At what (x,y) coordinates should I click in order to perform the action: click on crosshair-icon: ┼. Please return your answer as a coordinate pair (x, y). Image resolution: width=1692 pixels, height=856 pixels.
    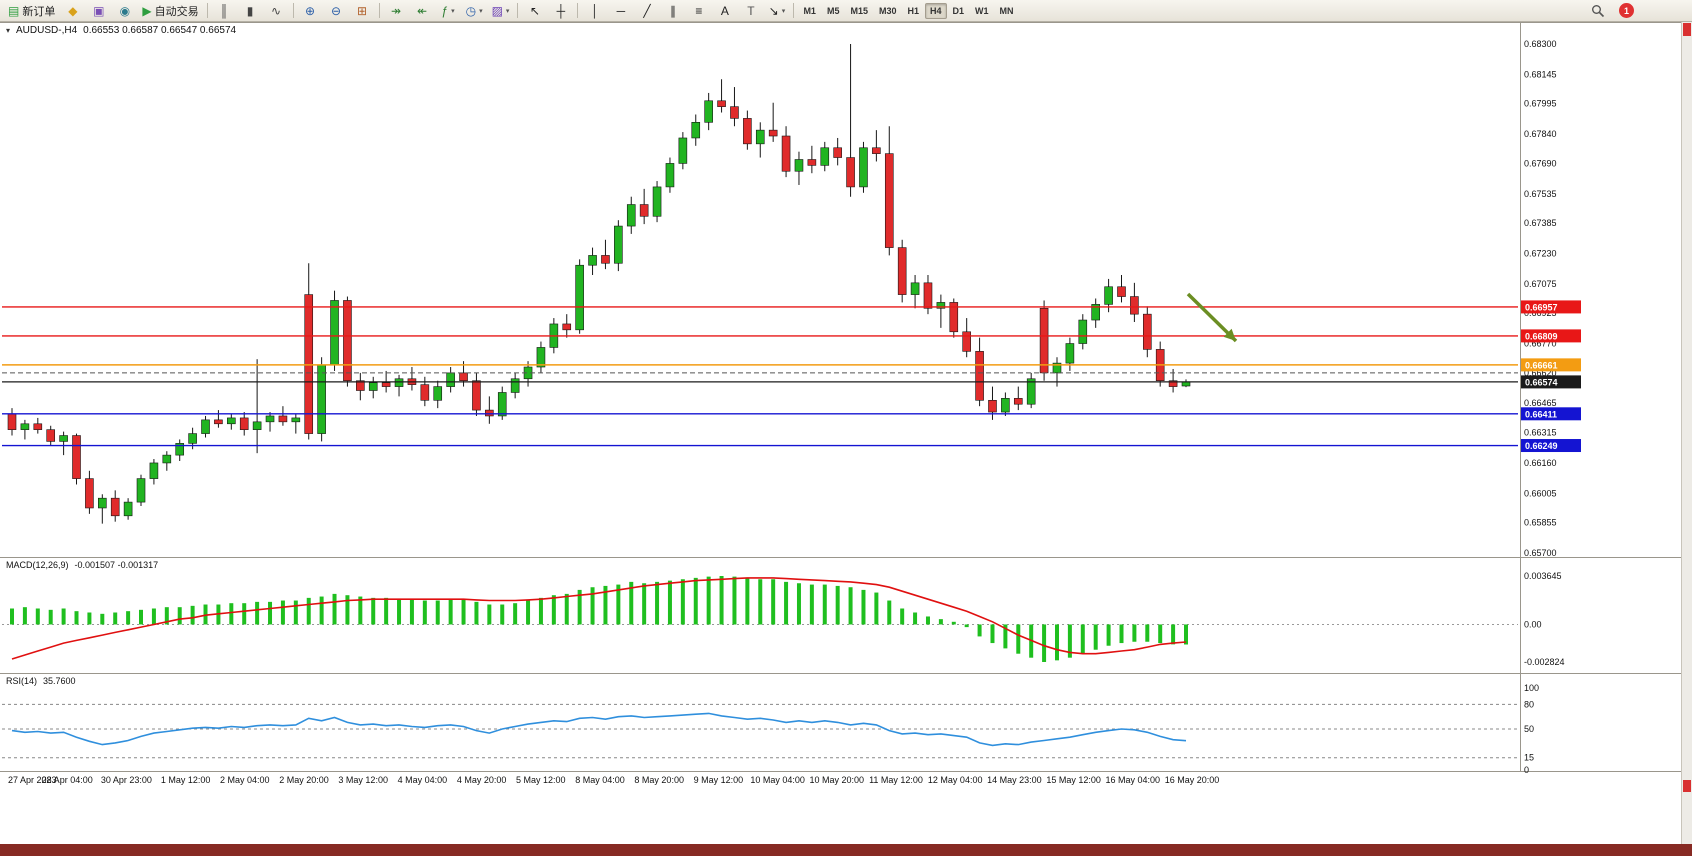
    Looking at the image, I should click on (561, 10).